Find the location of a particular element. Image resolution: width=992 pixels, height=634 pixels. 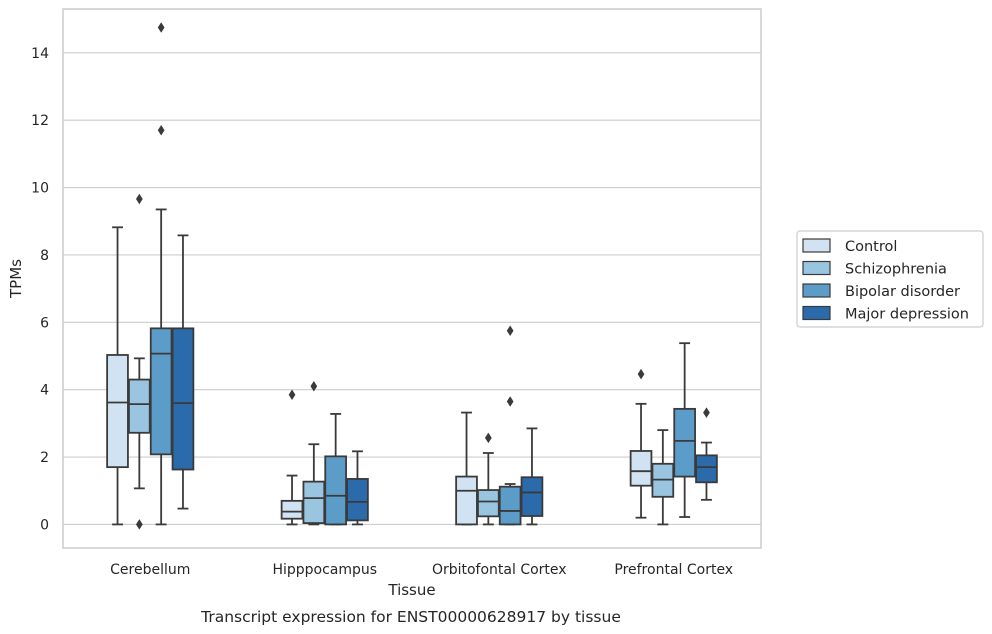

y-tick-label: 4 is located at coordinates (44, 391).